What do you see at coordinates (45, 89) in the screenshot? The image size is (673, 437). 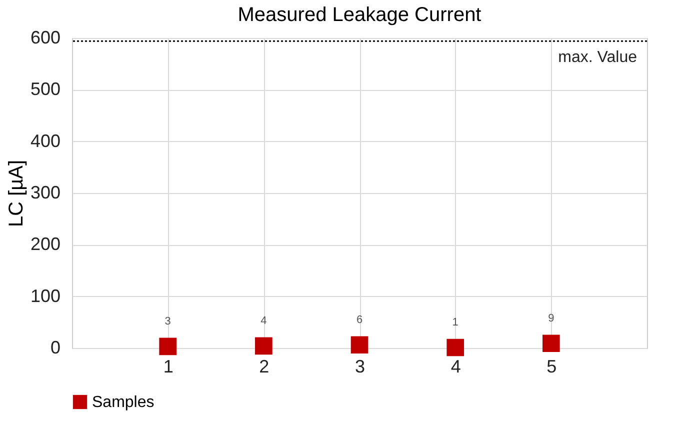 I see `y-tick-label: 500` at bounding box center [45, 89].